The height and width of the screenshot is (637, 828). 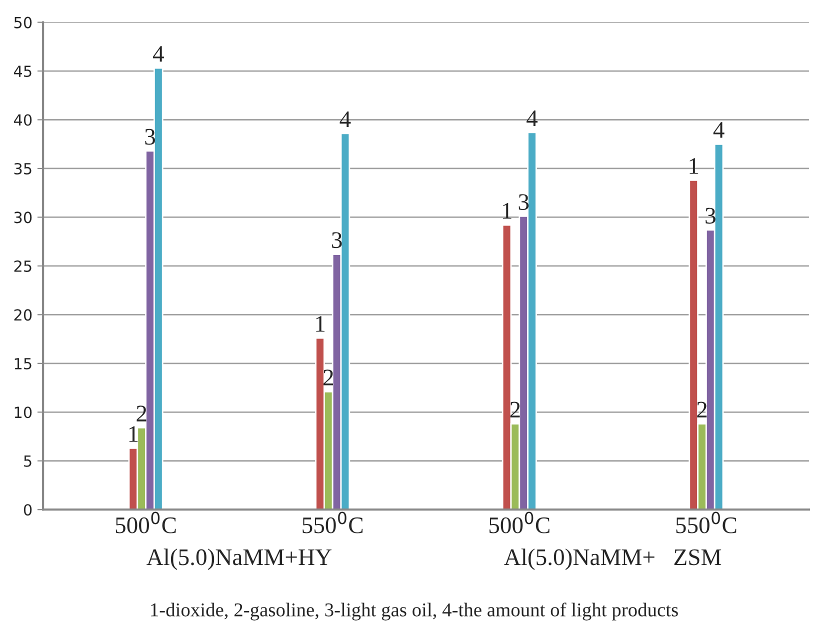 I want to click on series-label: 1, so click(x=694, y=166).